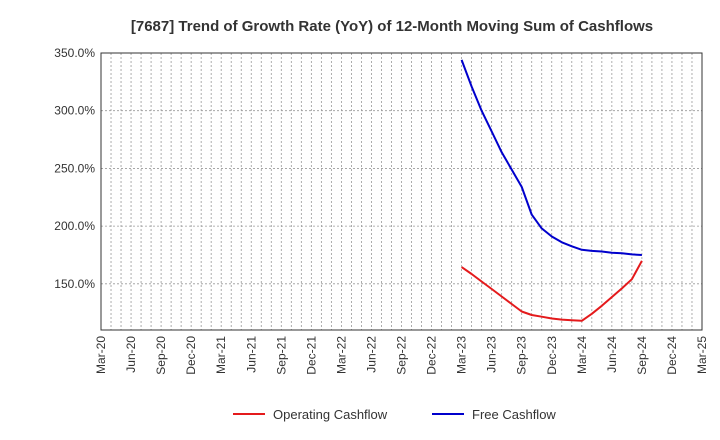  I want to click on x-tick-label: Sep-21, so click(281, 355).